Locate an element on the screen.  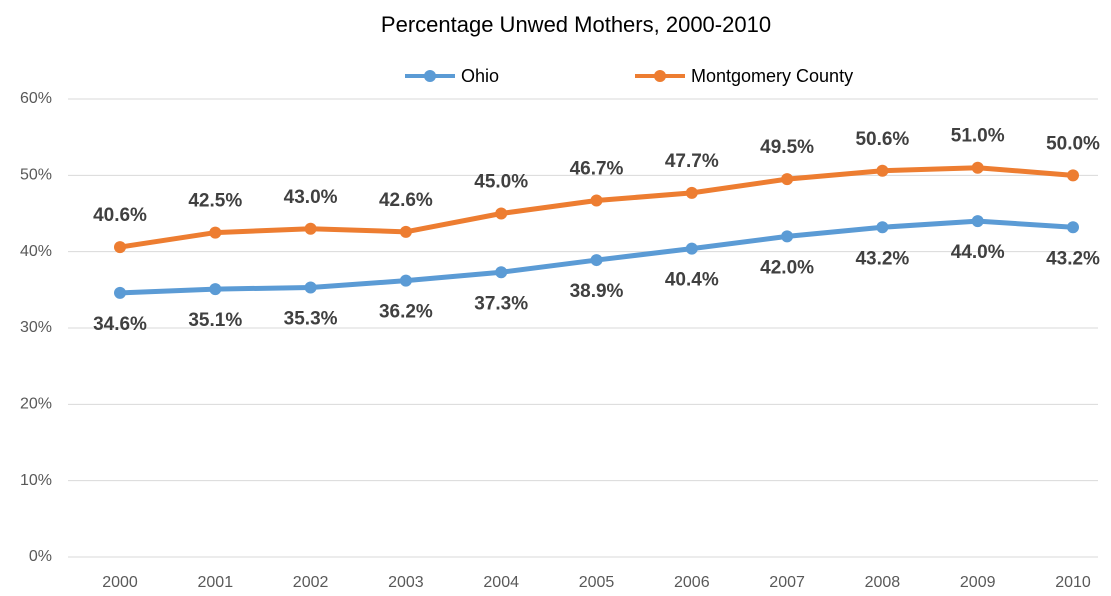
x-tick-label: 2009 is located at coordinates (978, 582).